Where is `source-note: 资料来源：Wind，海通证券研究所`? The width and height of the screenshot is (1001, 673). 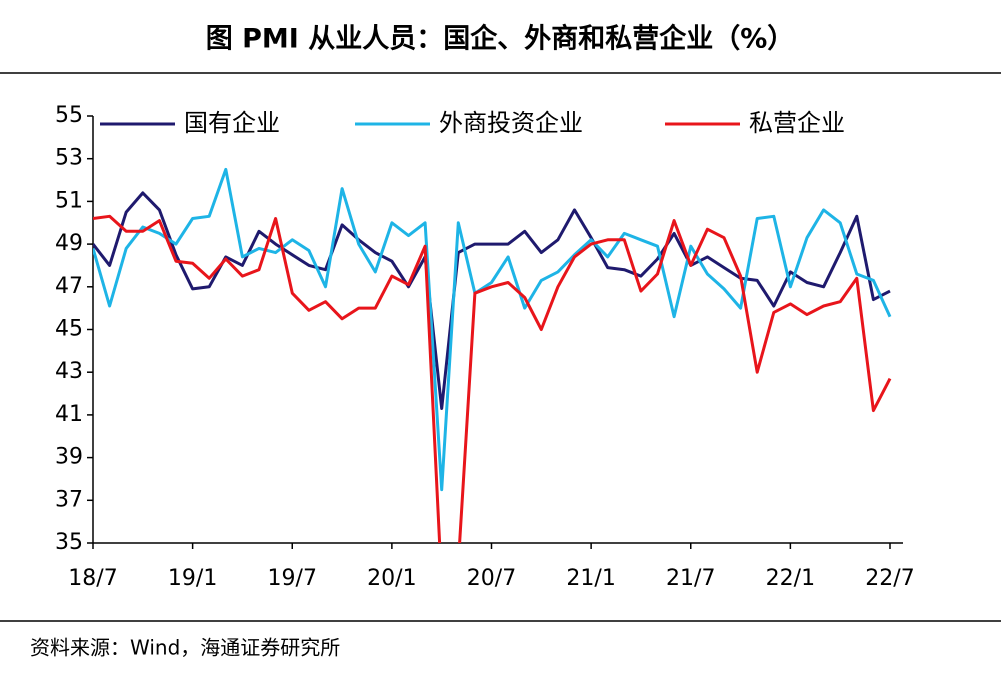 source-note: 资料来源：Wind，海通证券研究所 is located at coordinates (185, 648).